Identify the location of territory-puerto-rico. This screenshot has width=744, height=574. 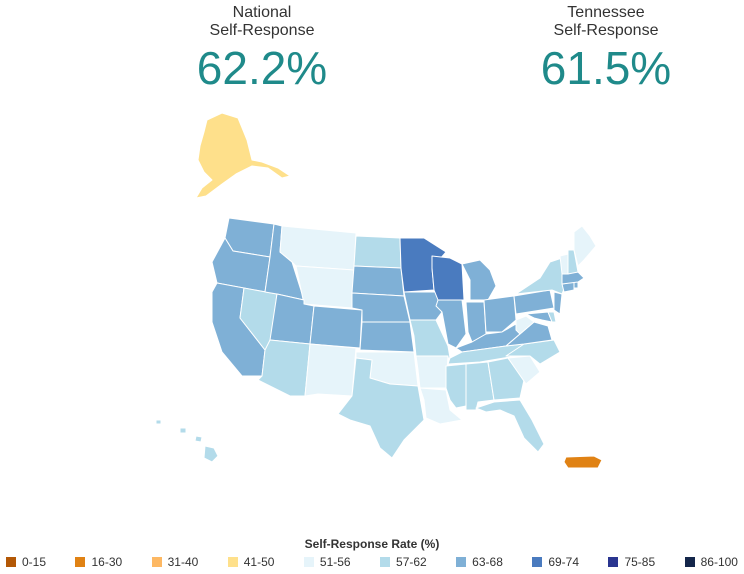
(583, 462).